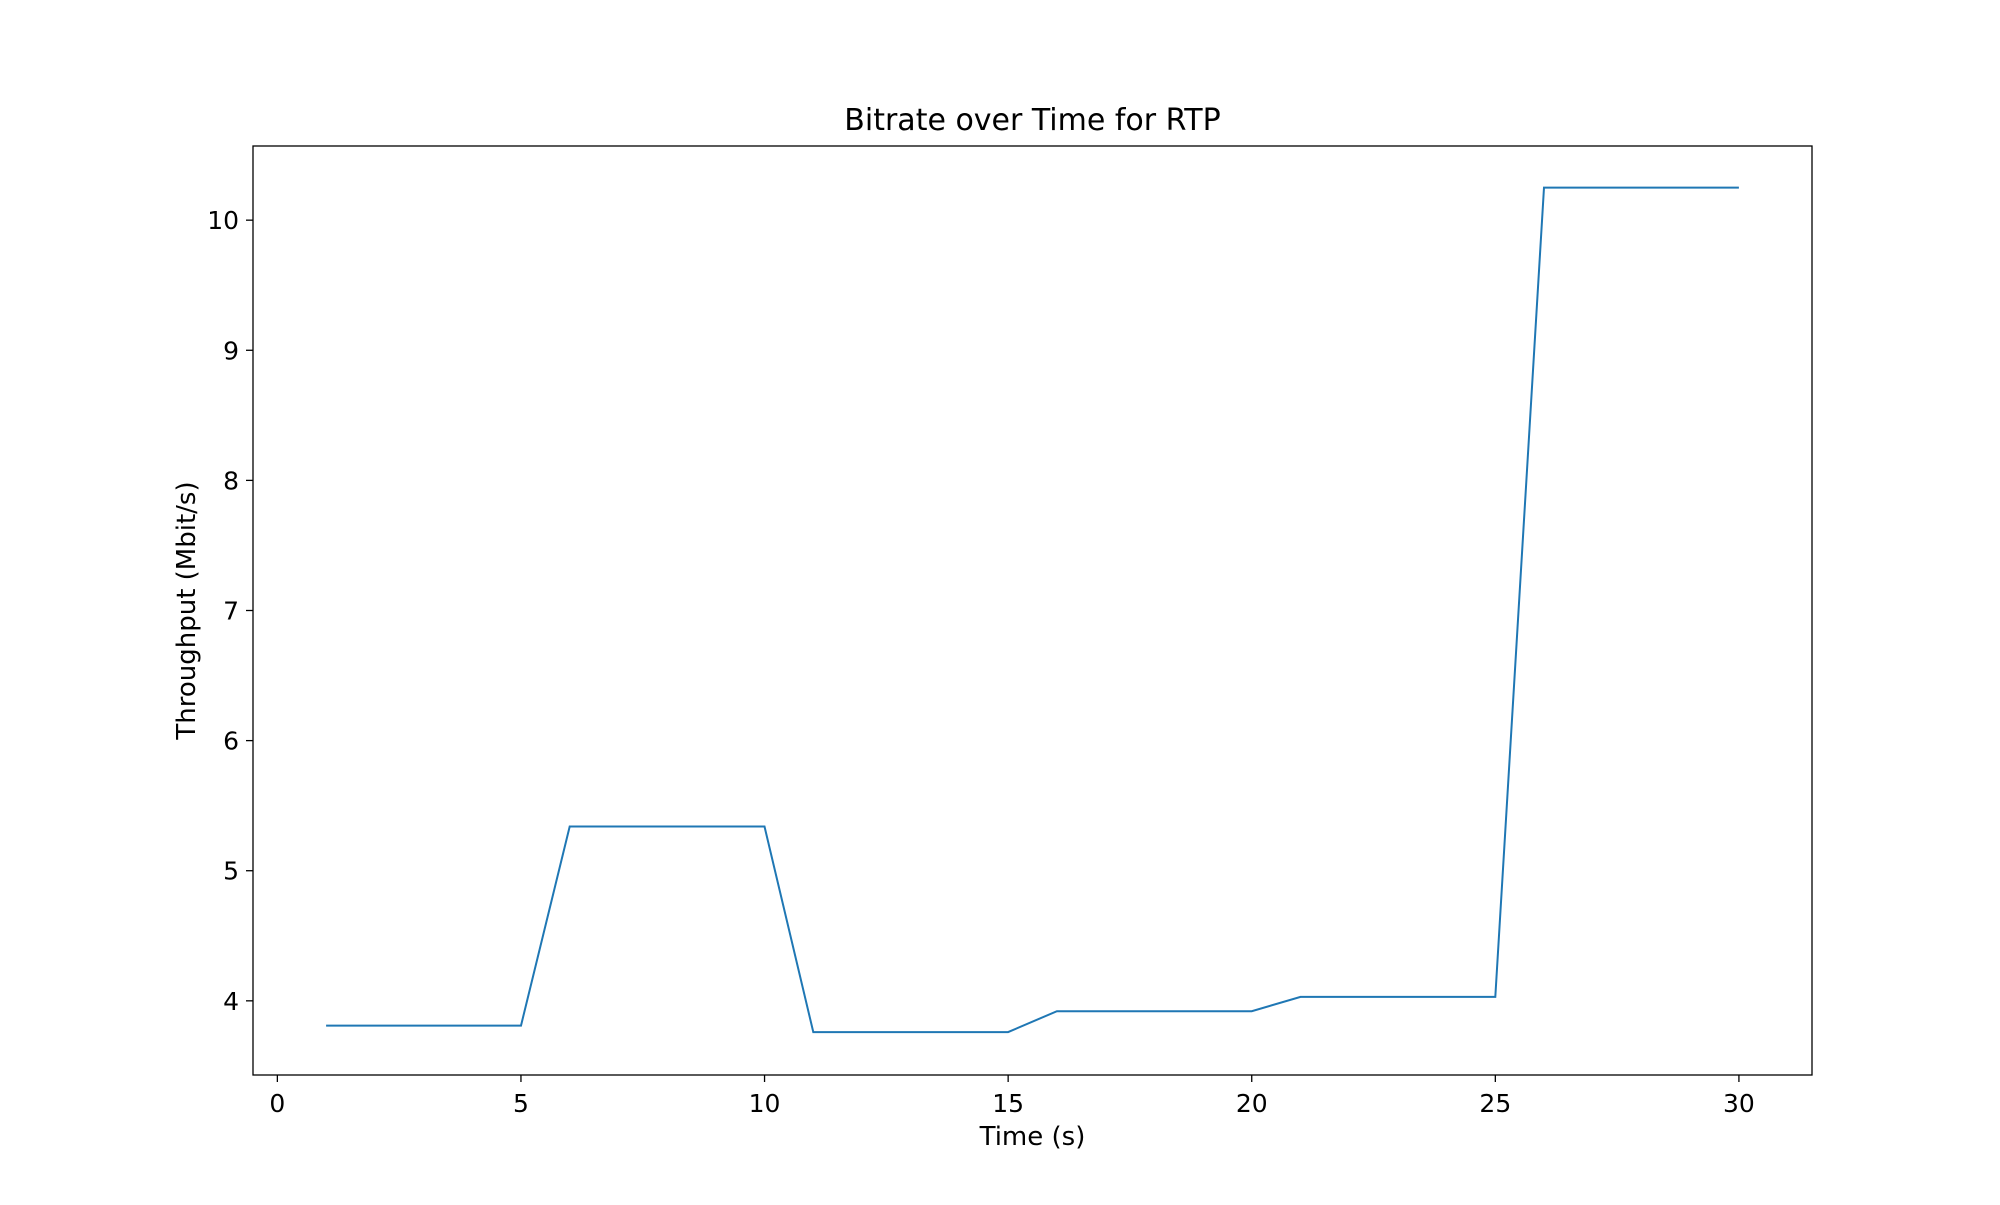 This screenshot has height=1205, width=2000. I want to click on y-axis: 4 5 6 7 8 9 10, so click(230, 611).